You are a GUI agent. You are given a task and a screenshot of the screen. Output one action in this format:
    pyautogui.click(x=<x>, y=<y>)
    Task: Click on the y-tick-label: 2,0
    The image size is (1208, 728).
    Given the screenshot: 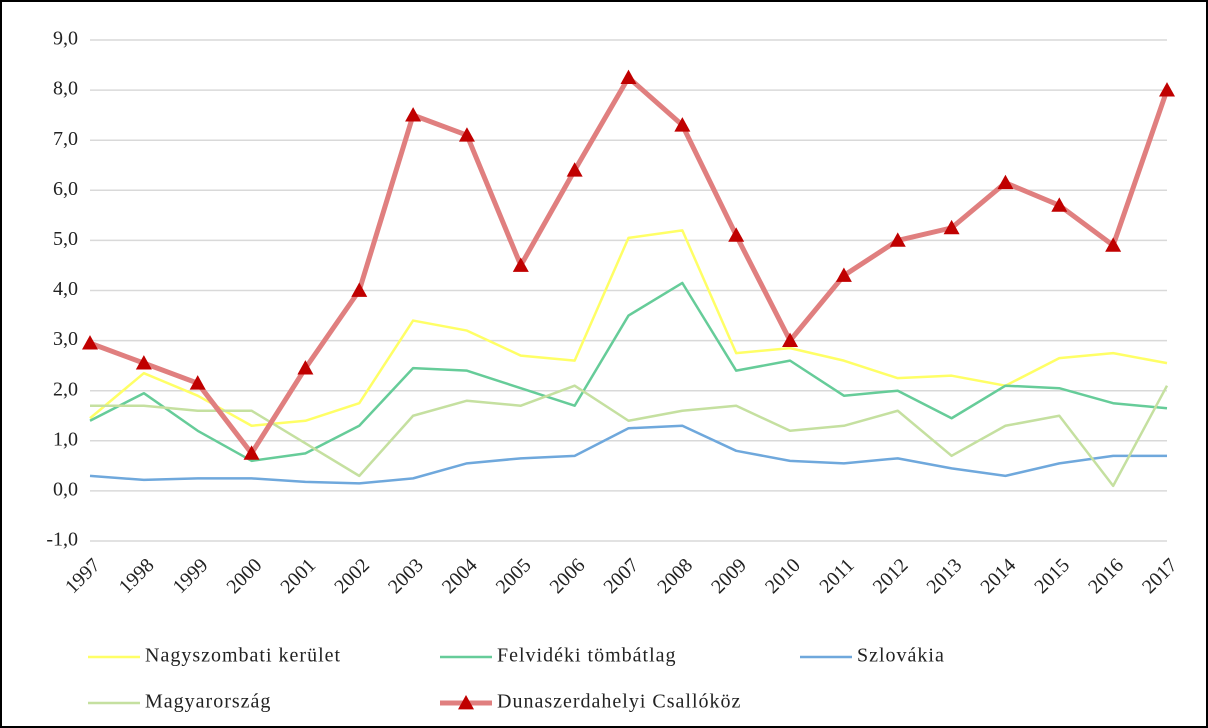 What is the action you would take?
    pyautogui.click(x=65, y=389)
    